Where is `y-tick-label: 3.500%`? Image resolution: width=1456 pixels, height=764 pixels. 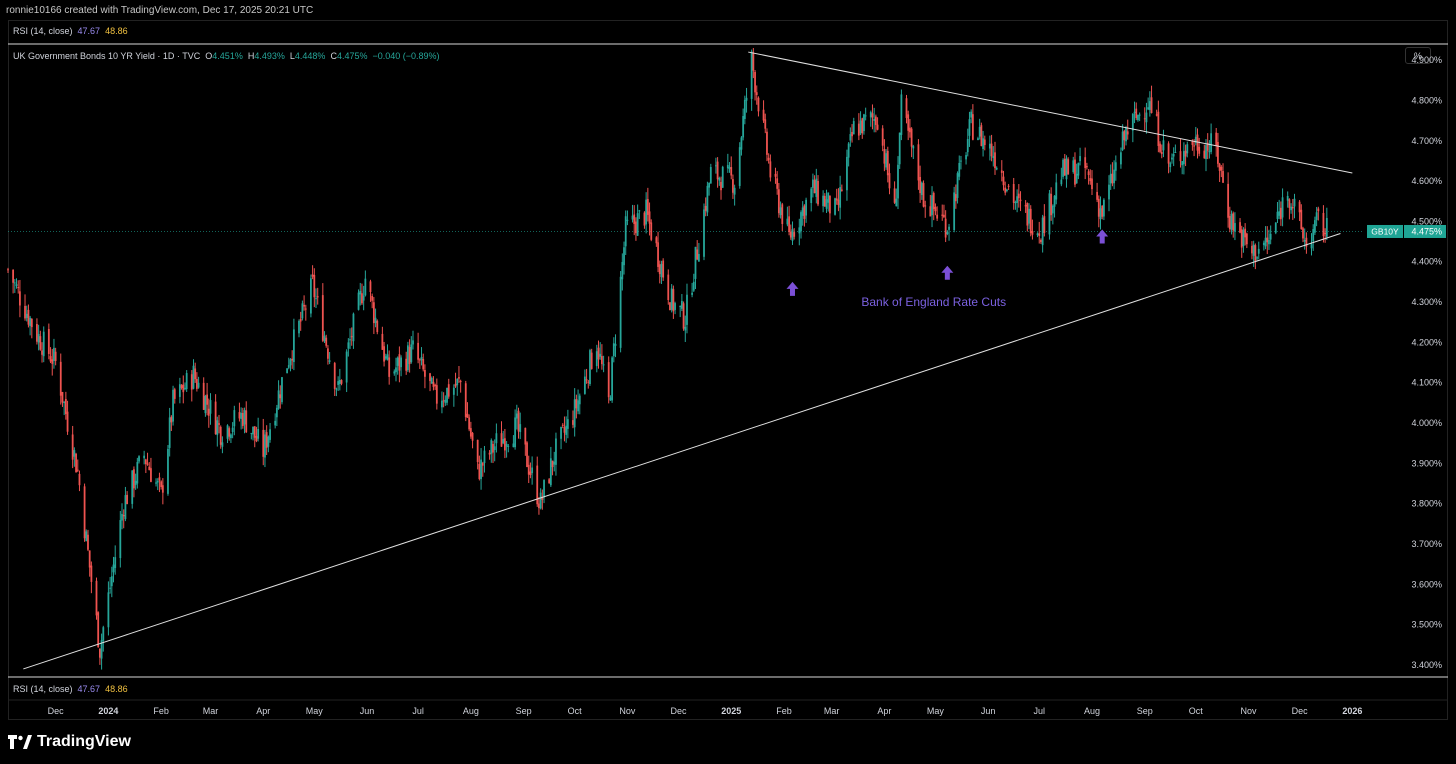
y-tick-label: 3.500% is located at coordinates (1426, 625).